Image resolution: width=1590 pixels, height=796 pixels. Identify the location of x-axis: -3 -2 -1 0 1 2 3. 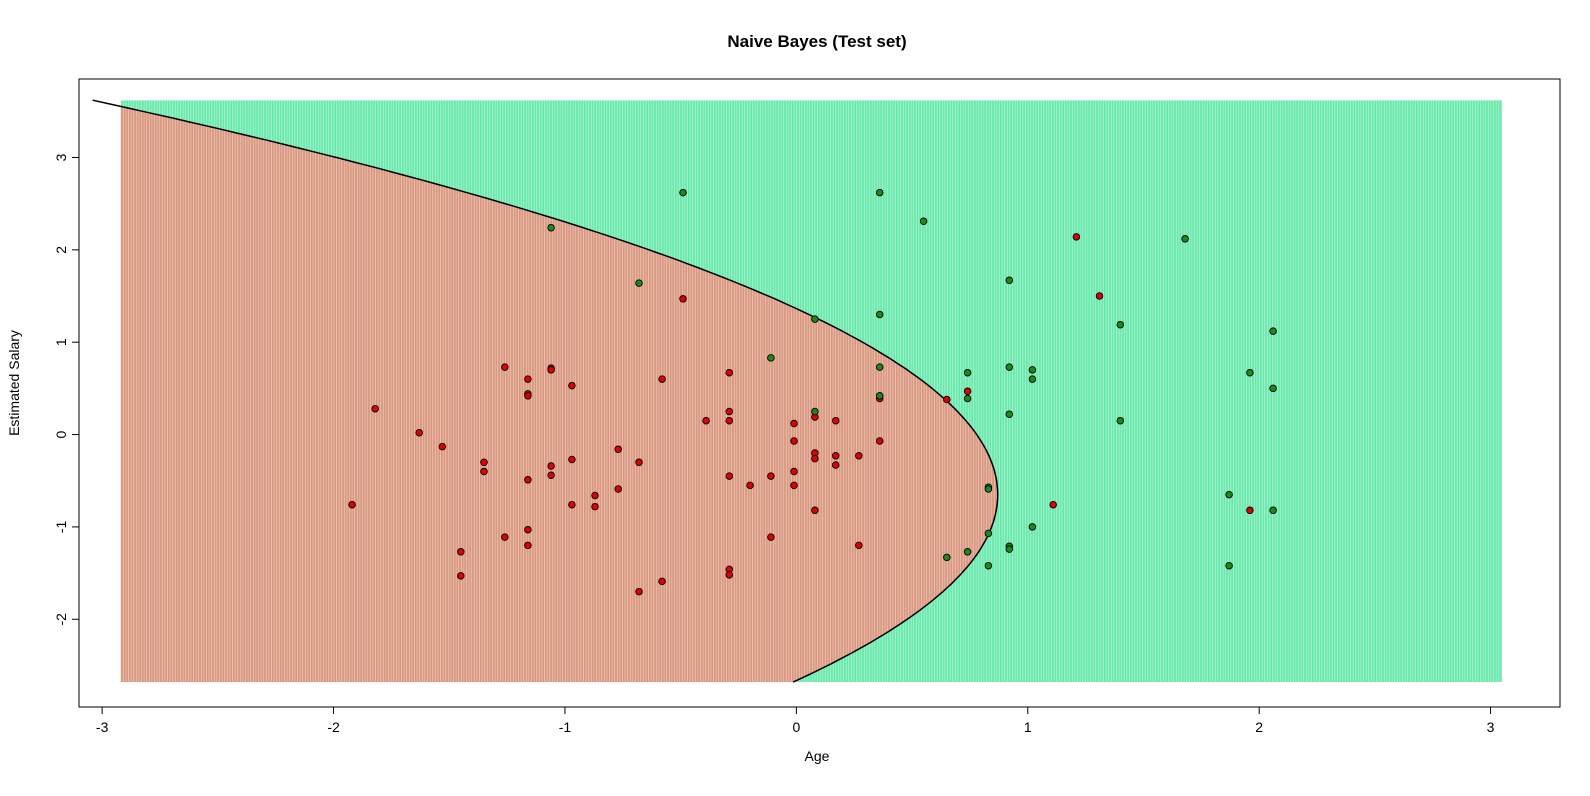
(795, 721).